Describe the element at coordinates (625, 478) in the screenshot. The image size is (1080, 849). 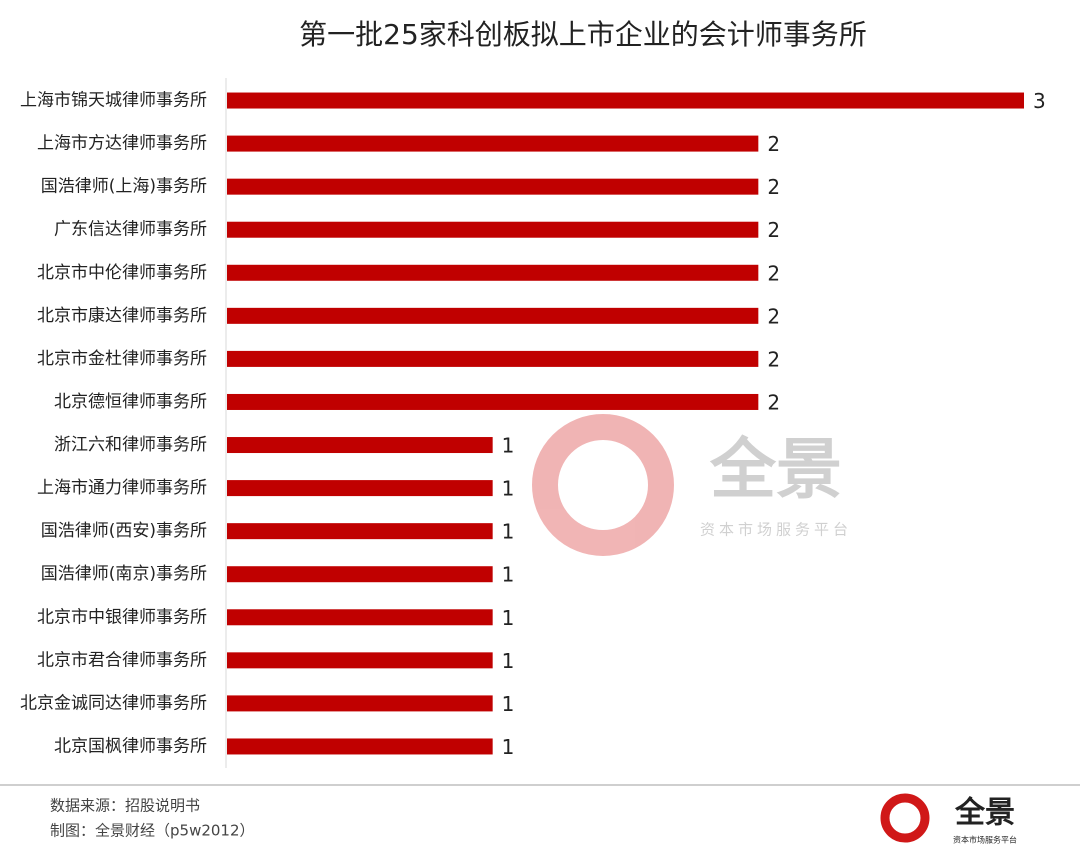
I see `watermark-icon-inner` at that location.